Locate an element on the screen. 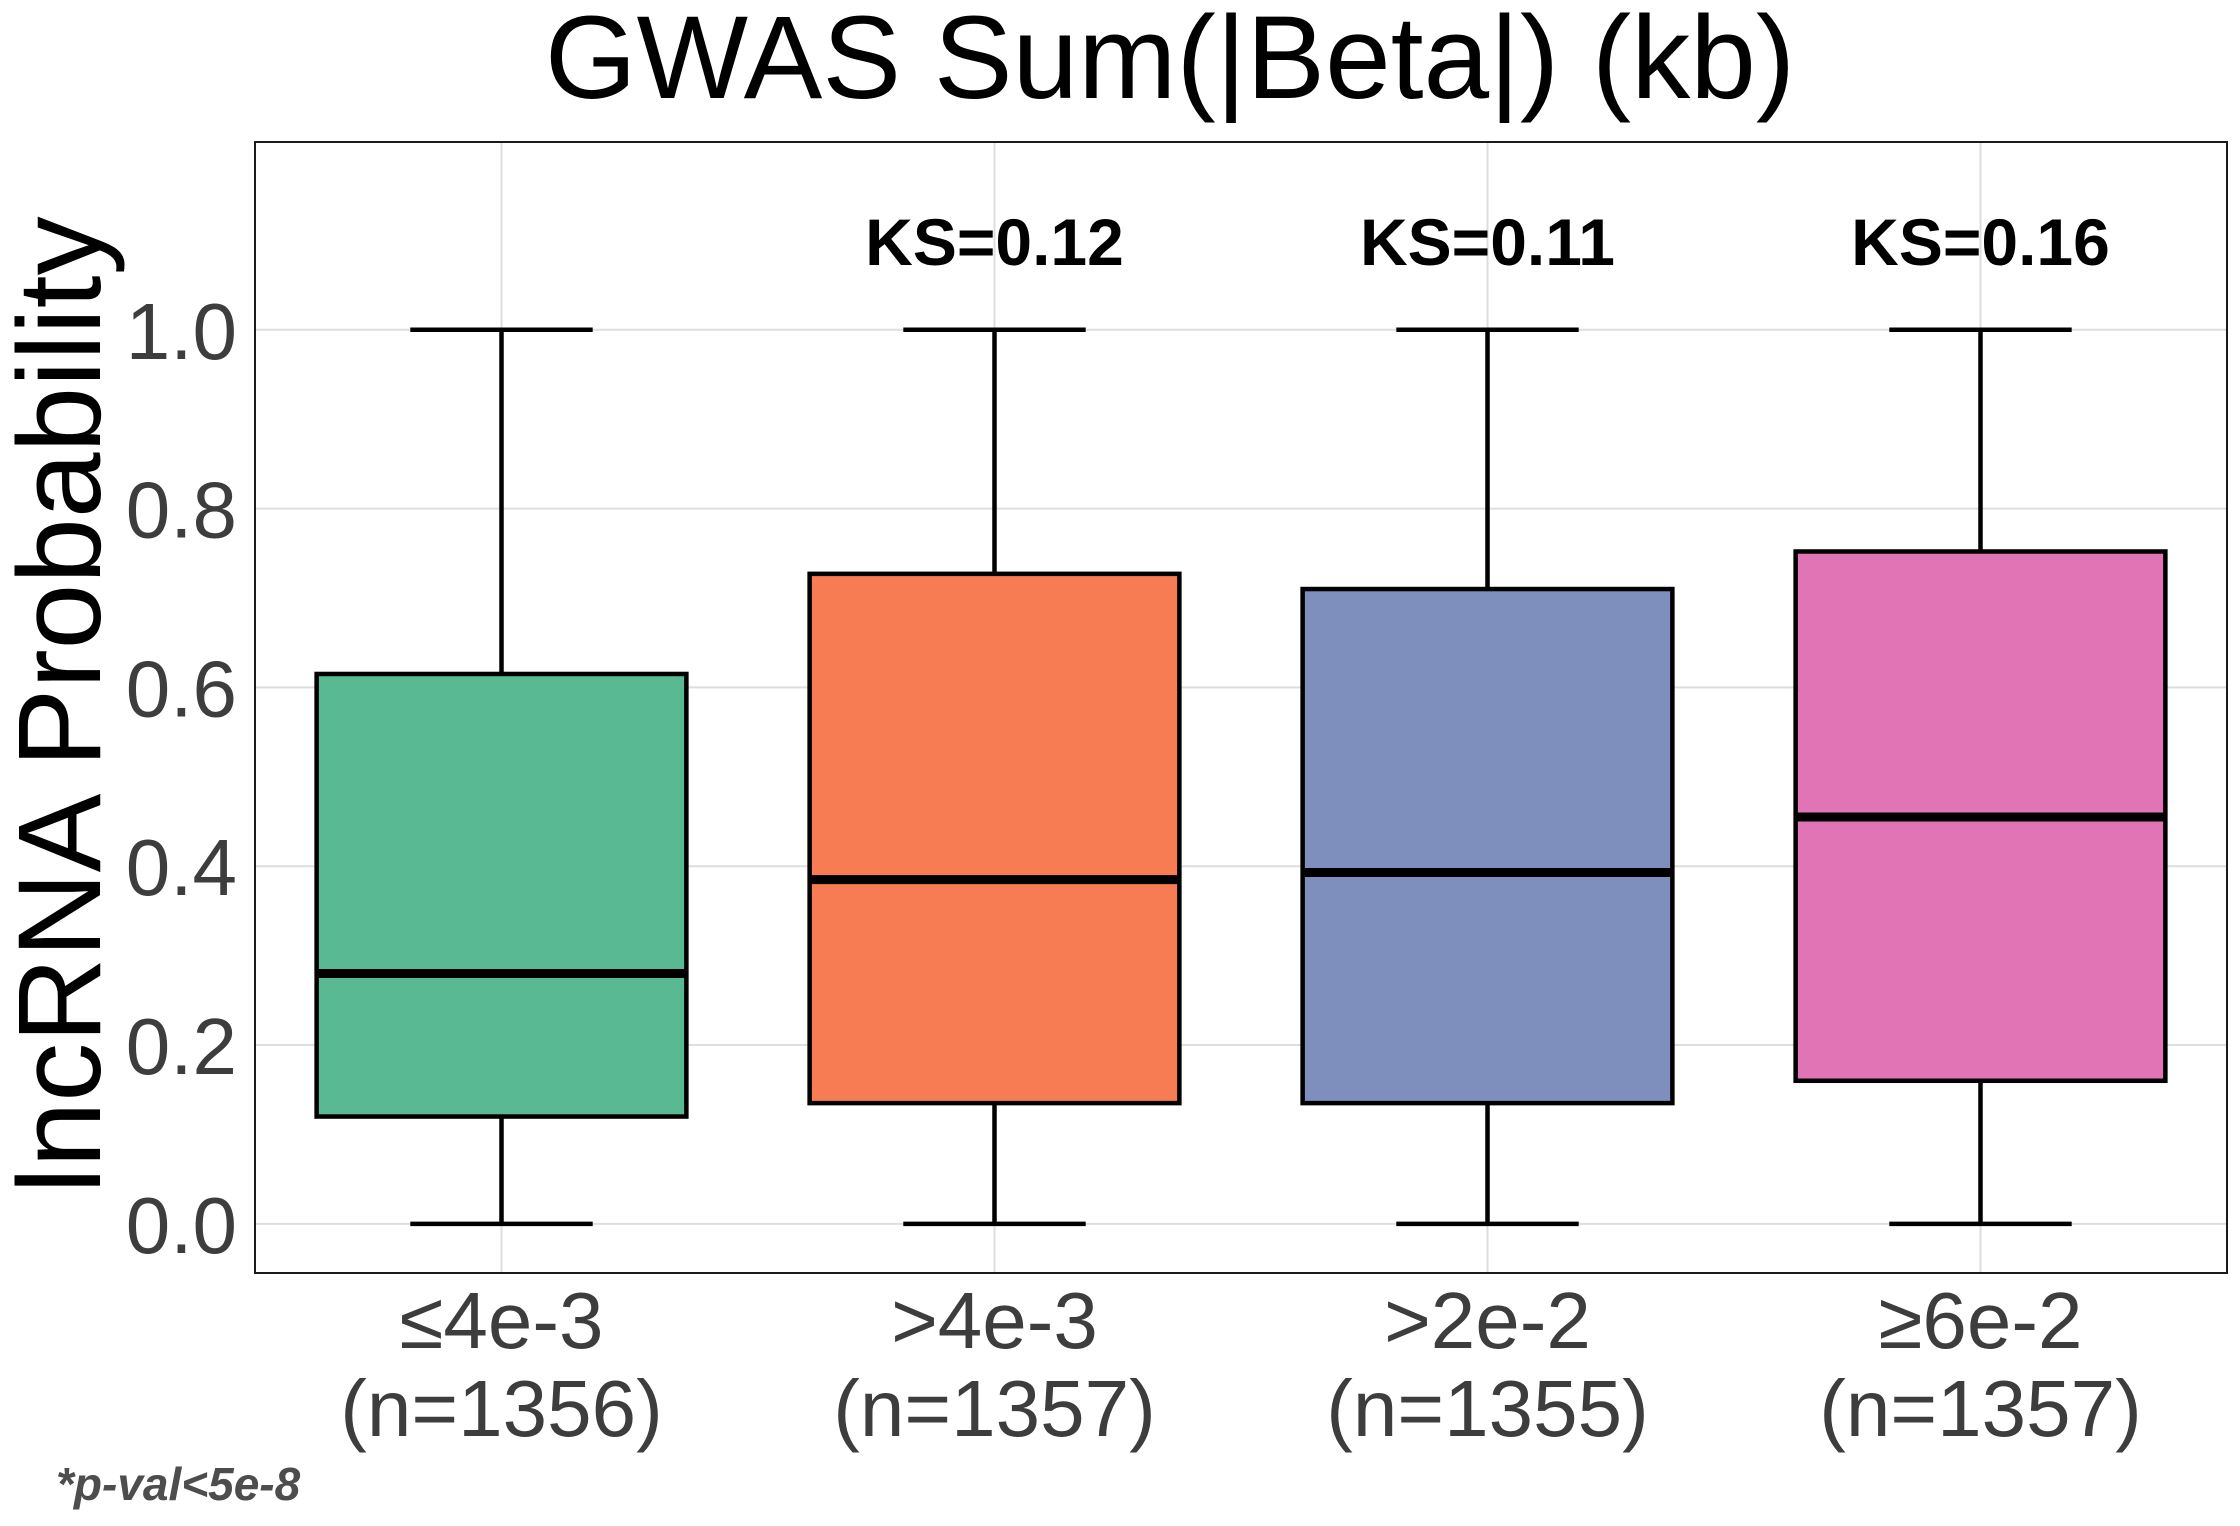 The height and width of the screenshot is (1526, 2240). y-tick-label: 1.0 is located at coordinates (181, 331).